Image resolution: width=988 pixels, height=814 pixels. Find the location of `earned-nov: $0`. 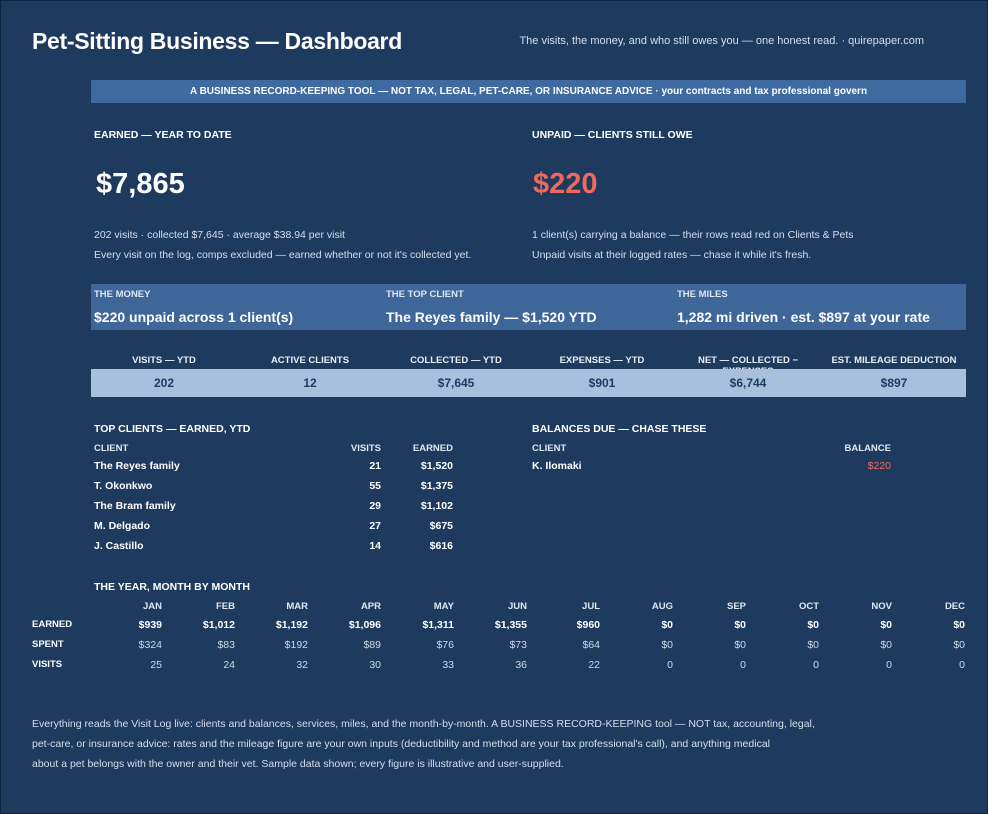

earned-nov: $0 is located at coordinates (886, 625).